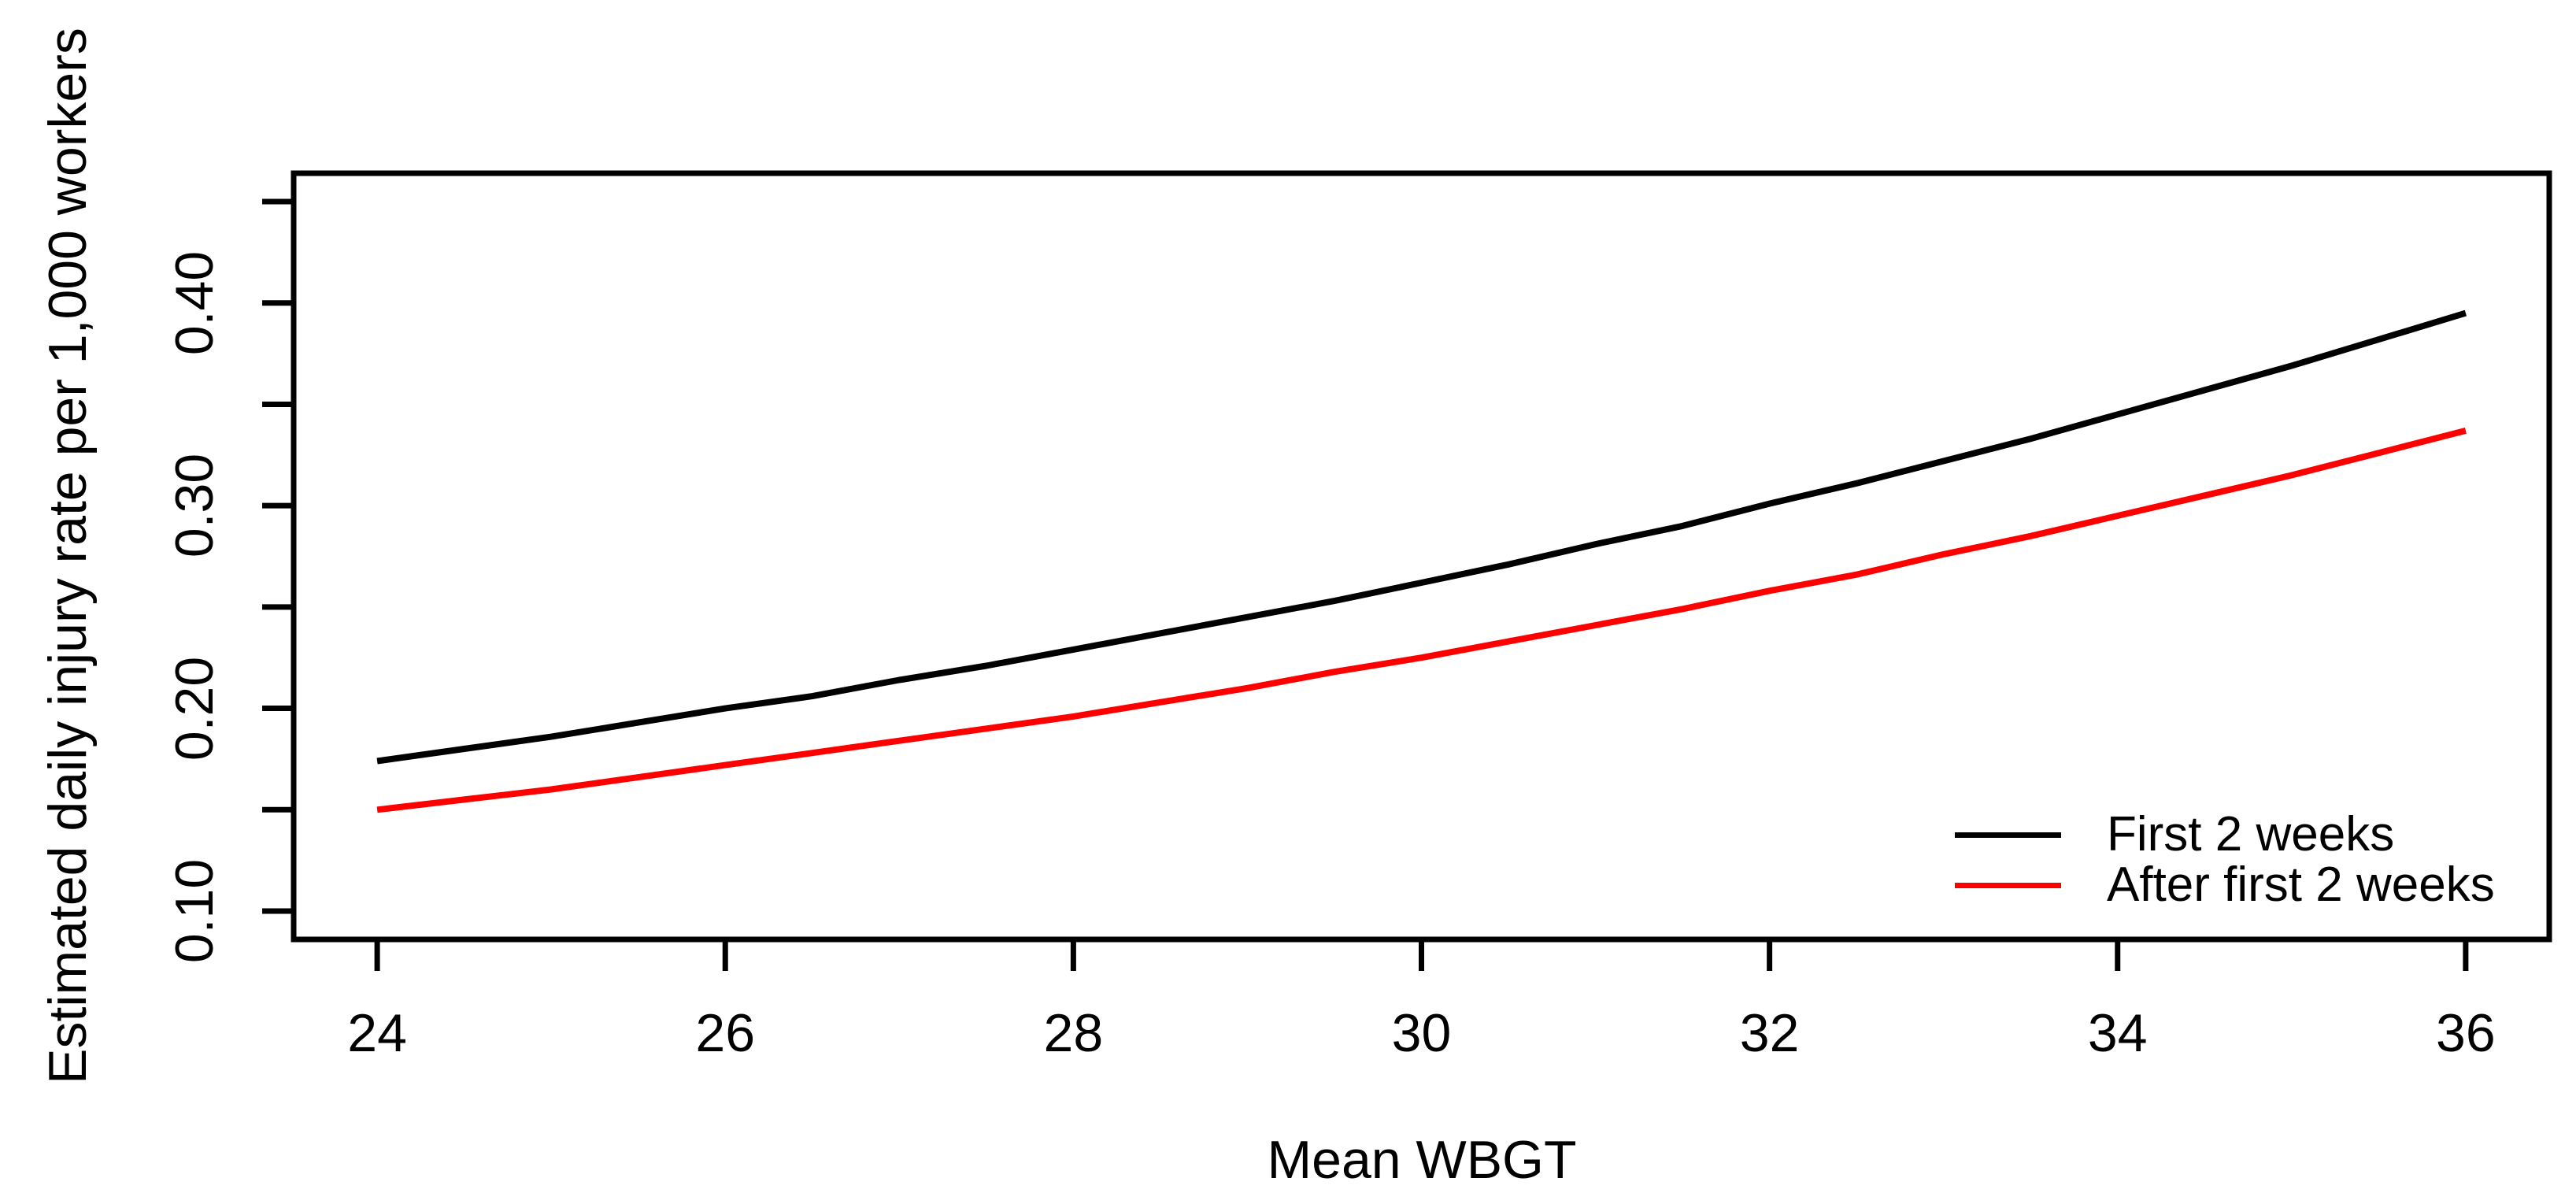 The width and height of the screenshot is (2576, 1204). What do you see at coordinates (194, 302) in the screenshot?
I see `y-tick-label: 0.40` at bounding box center [194, 302].